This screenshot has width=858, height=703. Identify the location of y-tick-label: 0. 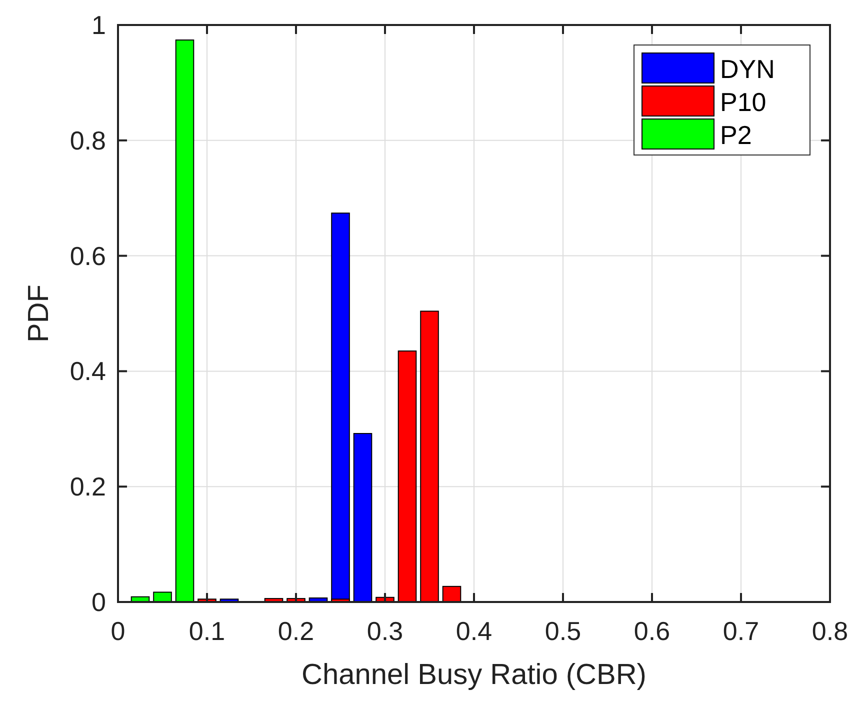
(99, 602).